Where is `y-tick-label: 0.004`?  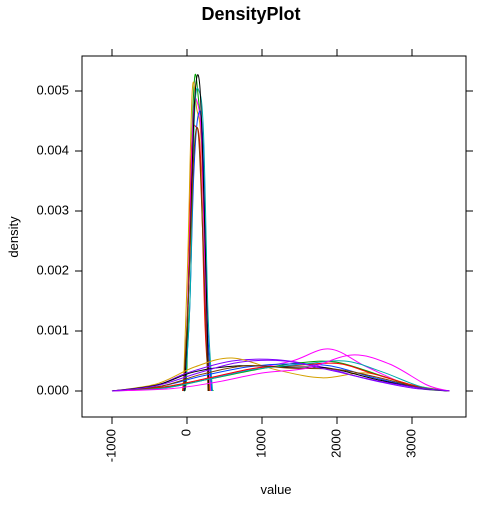 y-tick-label: 0.004 is located at coordinates (52, 149).